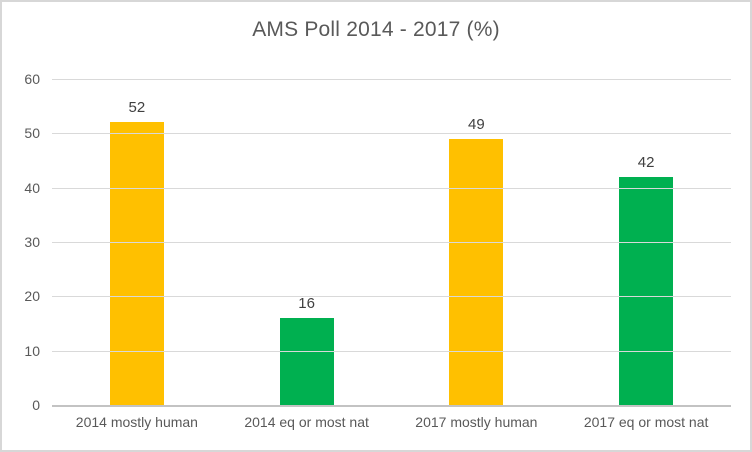 This screenshot has height=452, width=752. Describe the element at coordinates (476, 422) in the screenshot. I see `x-axis-category-label: 2017 mostly human` at that location.